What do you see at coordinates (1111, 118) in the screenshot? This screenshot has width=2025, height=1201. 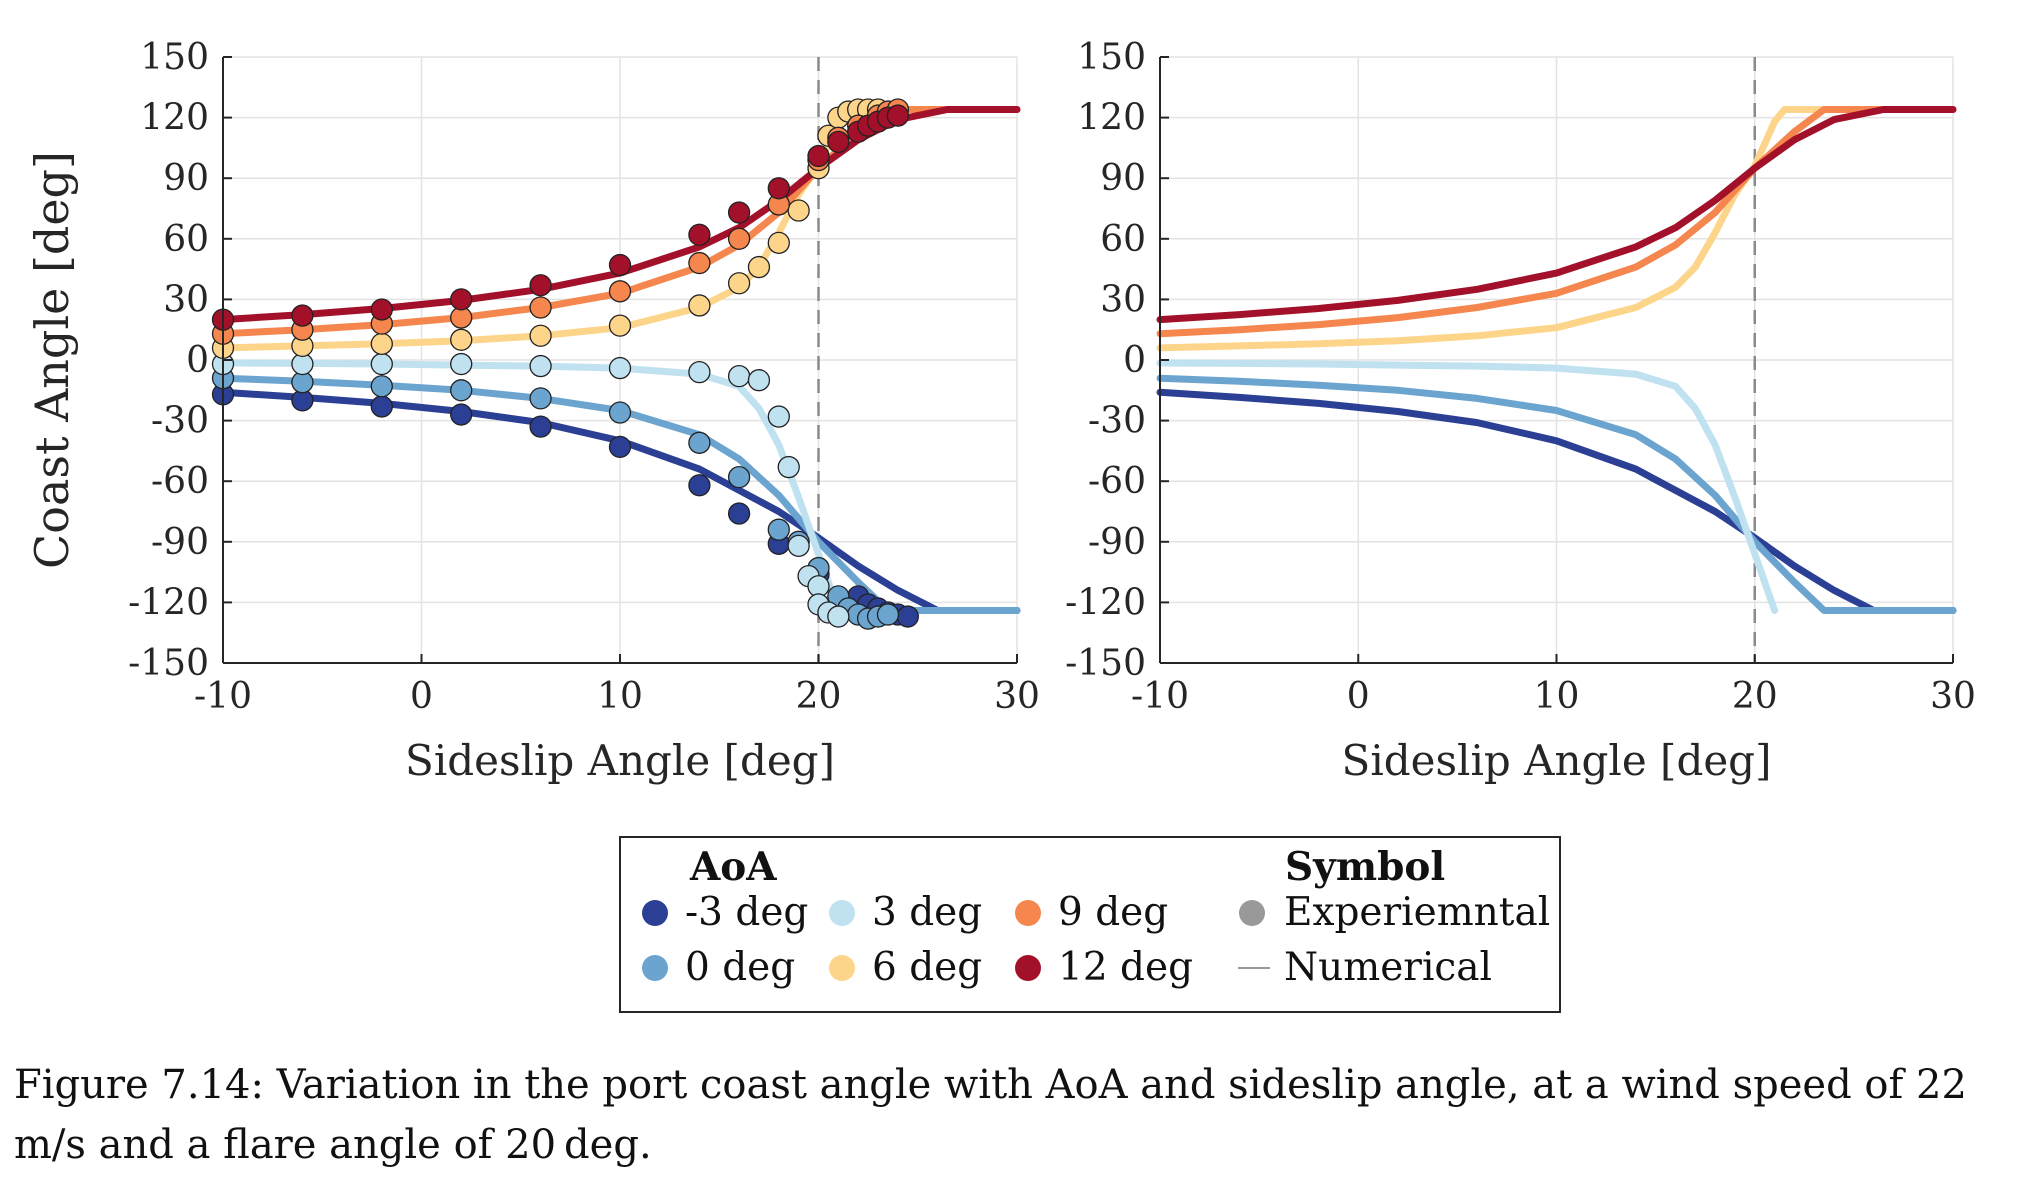 I see `y-tick-label: 120` at bounding box center [1111, 118].